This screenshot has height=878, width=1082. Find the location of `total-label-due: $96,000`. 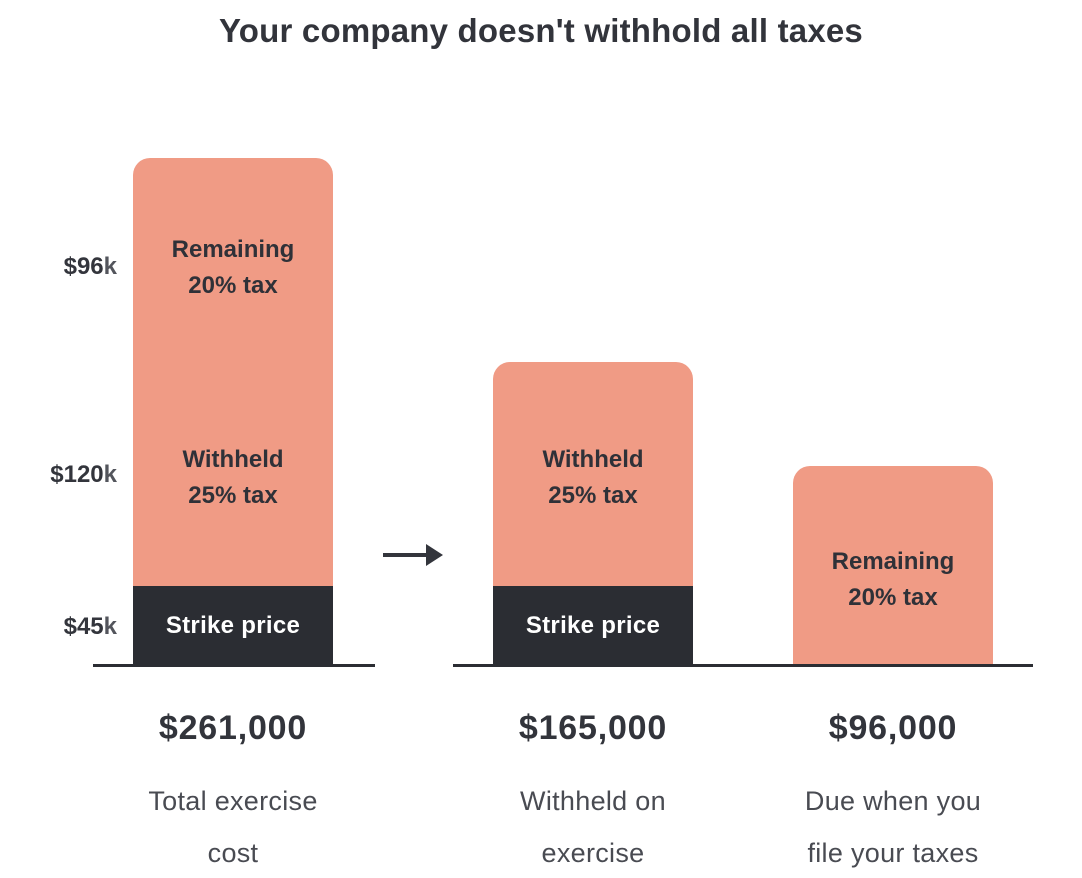

total-label-due: $96,000 is located at coordinates (893, 728).